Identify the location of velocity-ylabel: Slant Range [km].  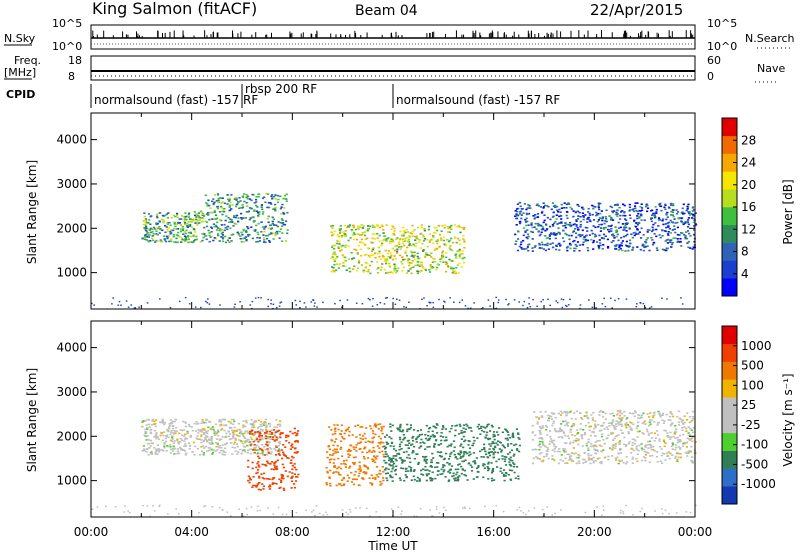
(32, 420).